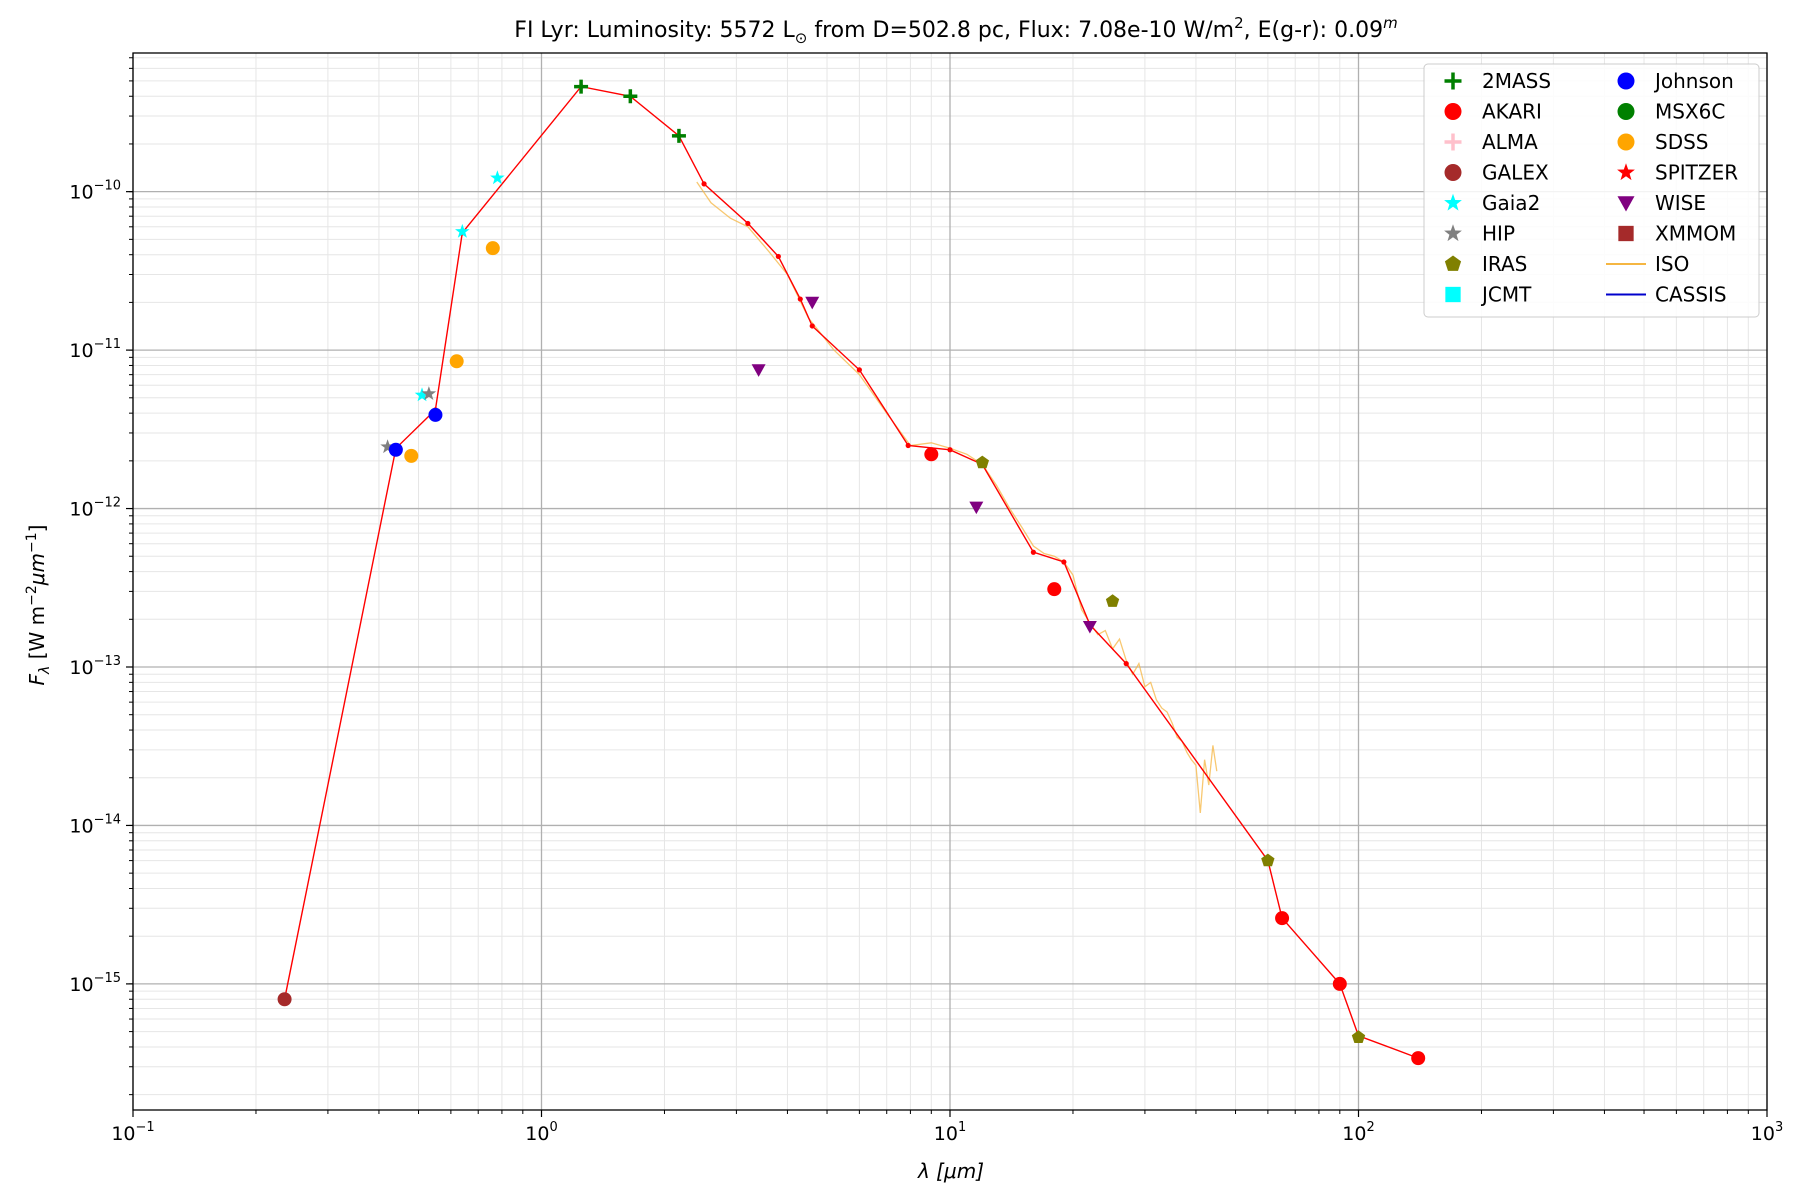 The height and width of the screenshot is (1200, 1800). What do you see at coordinates (32, 542) in the screenshot?
I see `y-label-exp2: −1` at bounding box center [32, 542].